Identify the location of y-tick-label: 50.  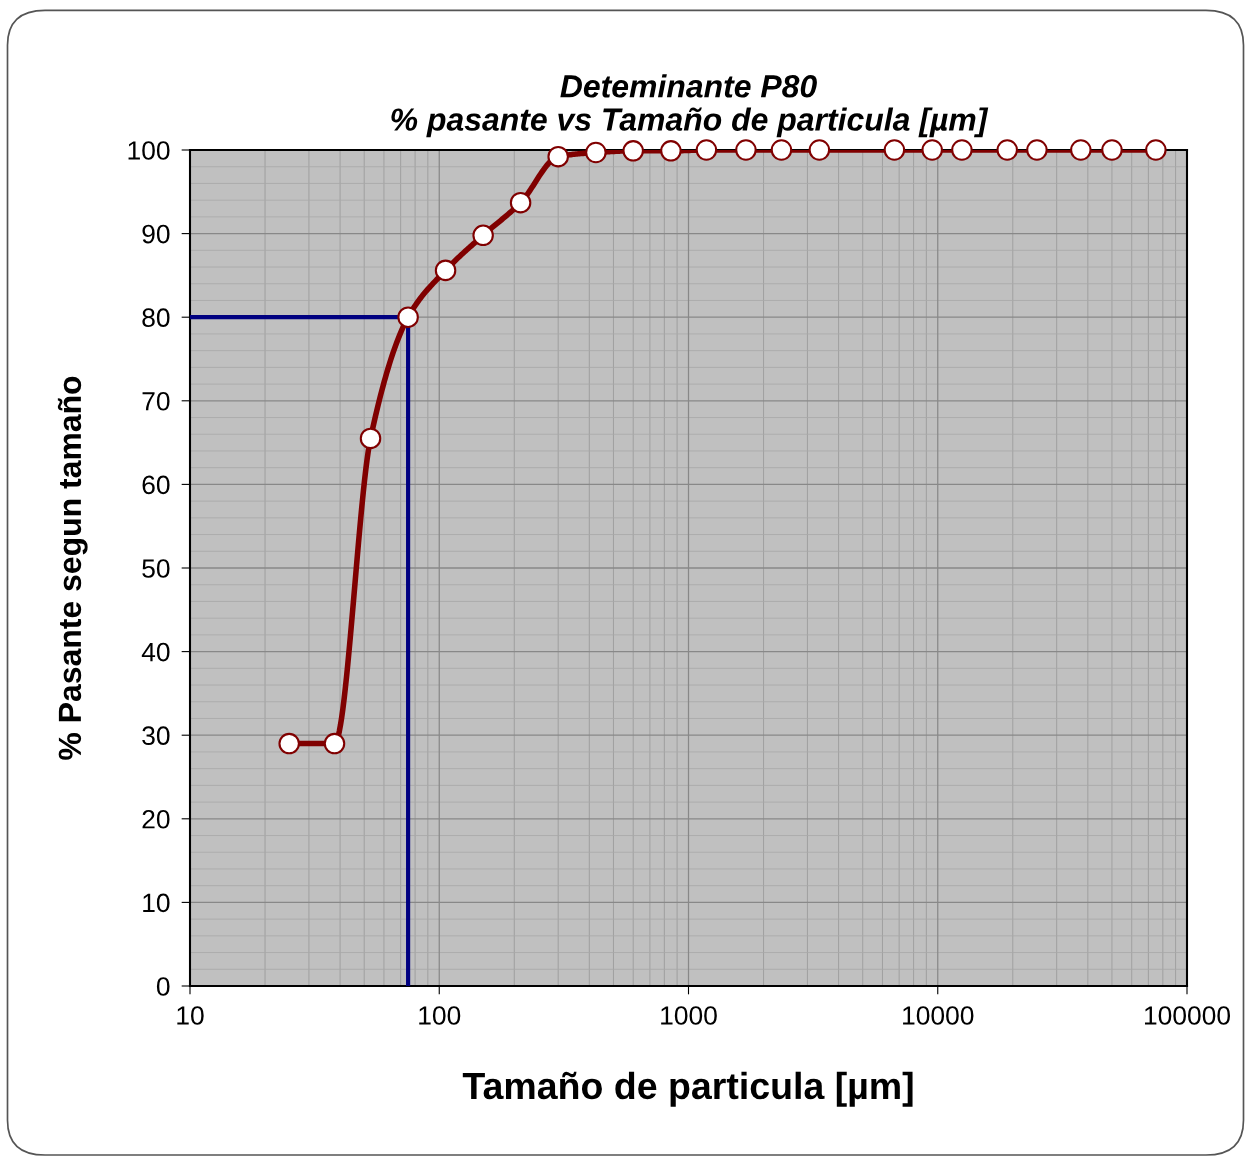
(156, 568).